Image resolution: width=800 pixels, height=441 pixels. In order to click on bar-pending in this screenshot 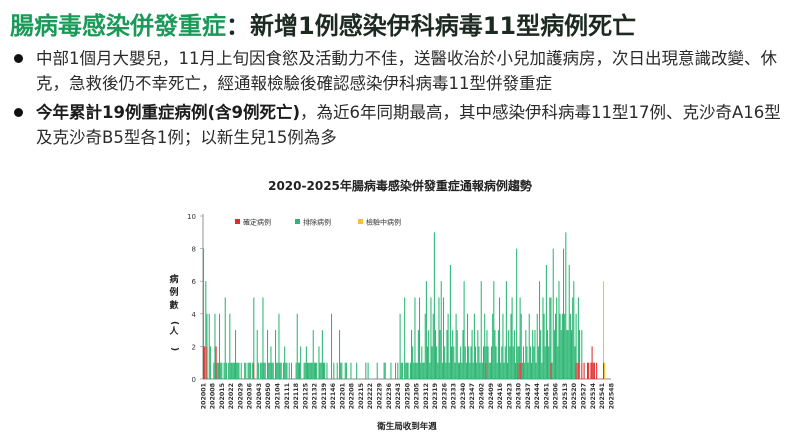, I will do `click(605, 370)`.